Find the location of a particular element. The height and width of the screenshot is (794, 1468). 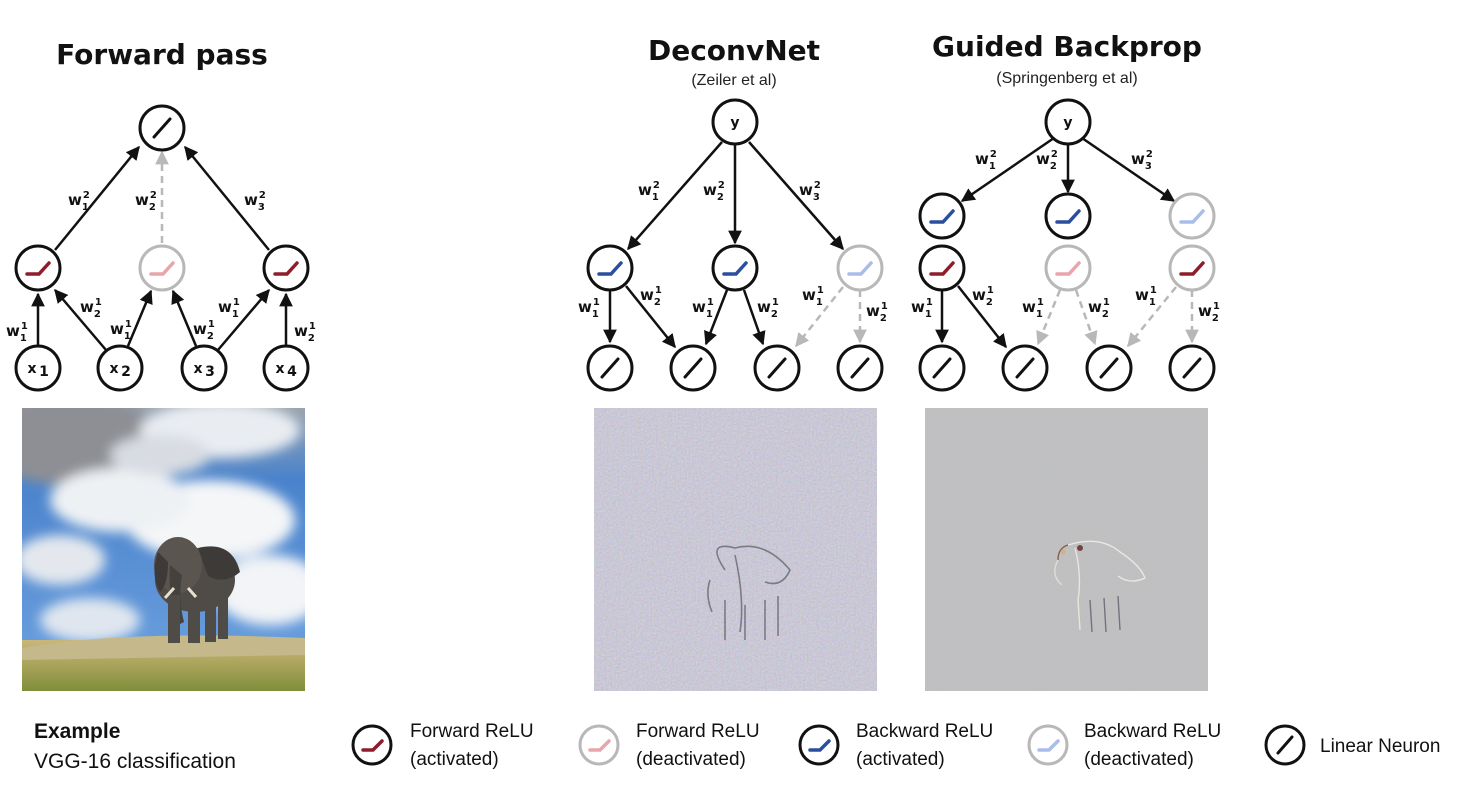

legend-item-forward-relu-deactivated: Forward ReLU (deactivated) is located at coordinates (669, 745).